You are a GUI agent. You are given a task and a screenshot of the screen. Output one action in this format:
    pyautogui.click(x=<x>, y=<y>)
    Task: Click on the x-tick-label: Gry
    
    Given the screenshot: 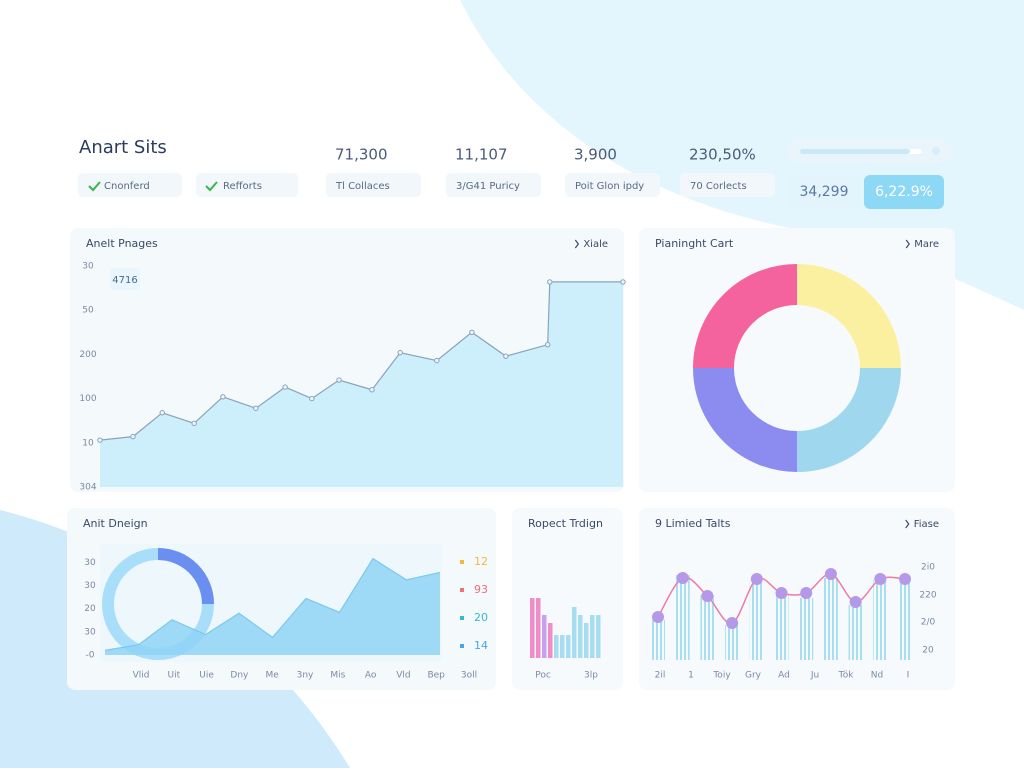 What is the action you would take?
    pyautogui.click(x=753, y=676)
    